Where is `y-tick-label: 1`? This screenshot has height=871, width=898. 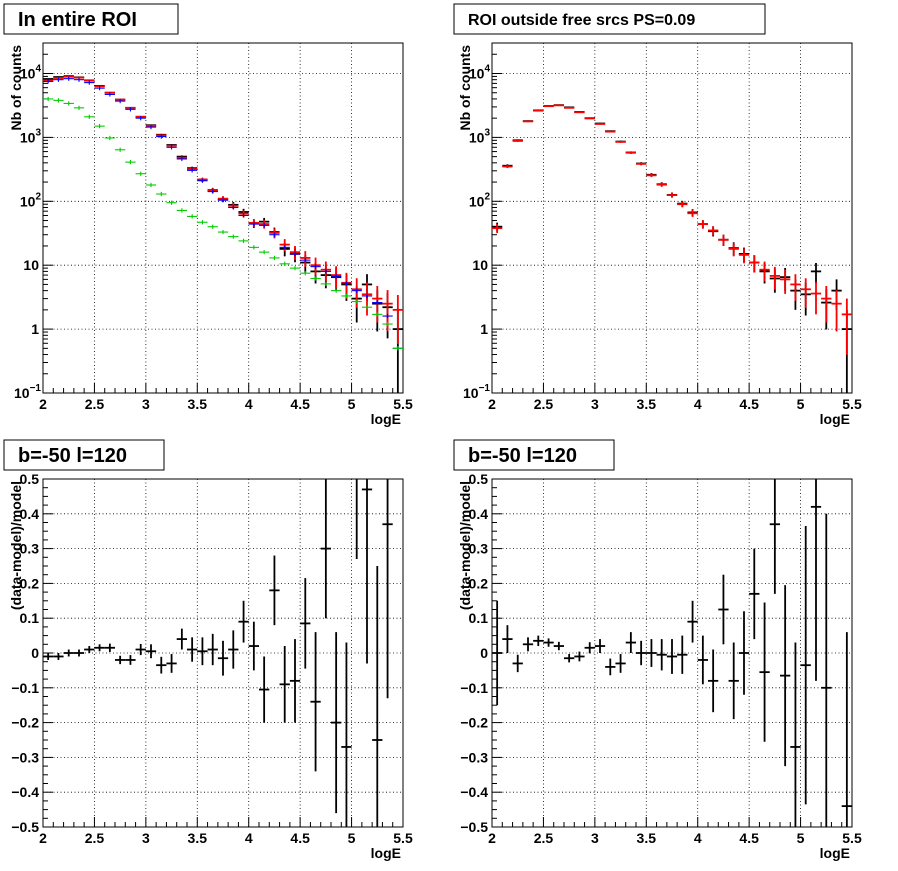
y-tick-label: 1 is located at coordinates (484, 329).